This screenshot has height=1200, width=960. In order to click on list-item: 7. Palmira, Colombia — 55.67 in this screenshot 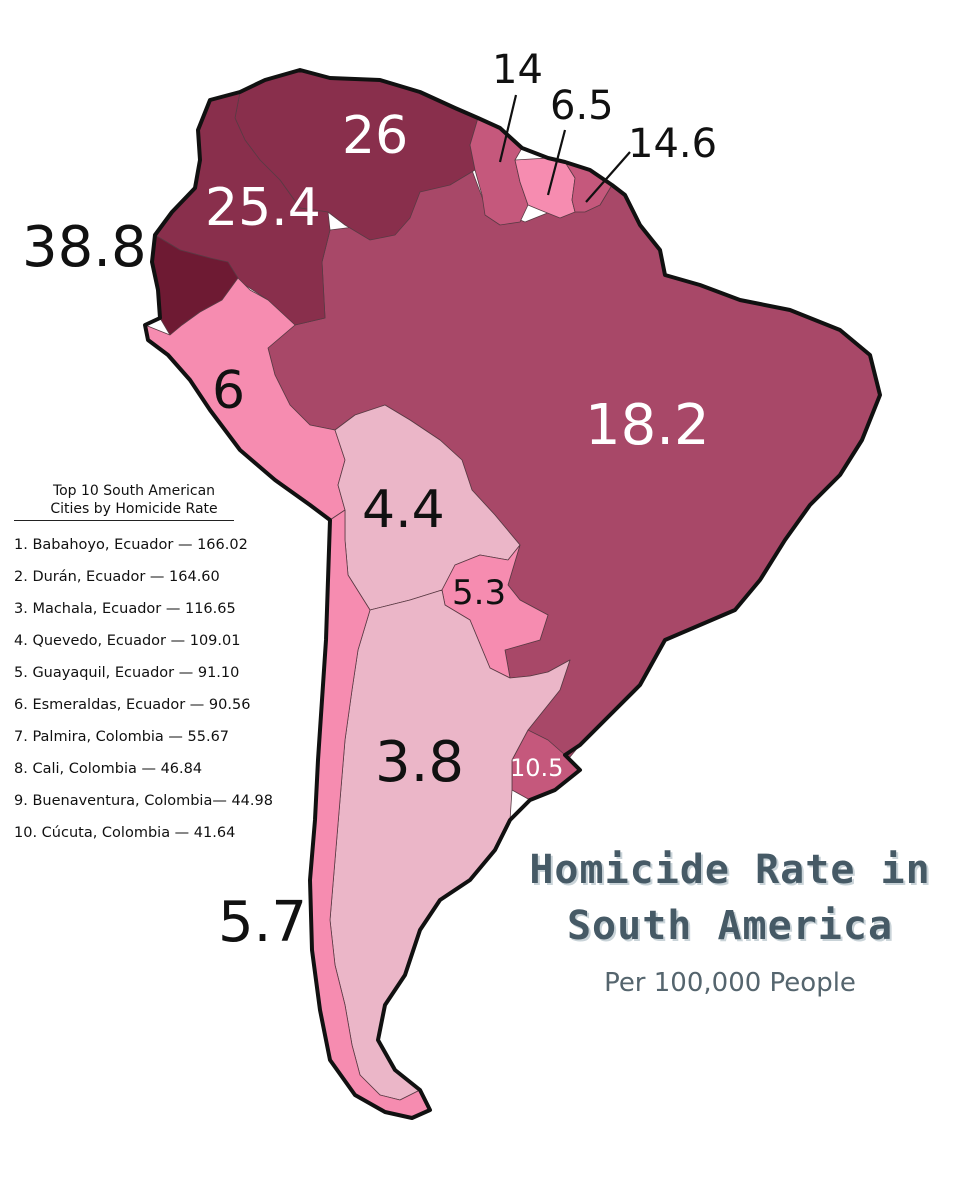, I will do `click(122, 737)`.